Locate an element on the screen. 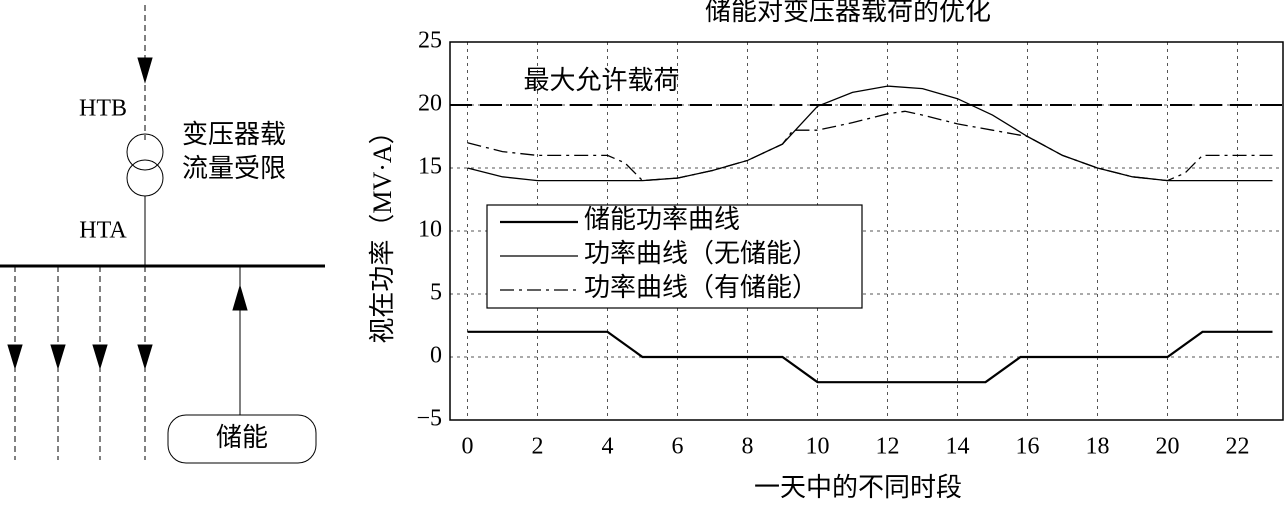  x-tick-label: 2 is located at coordinates (538, 447).